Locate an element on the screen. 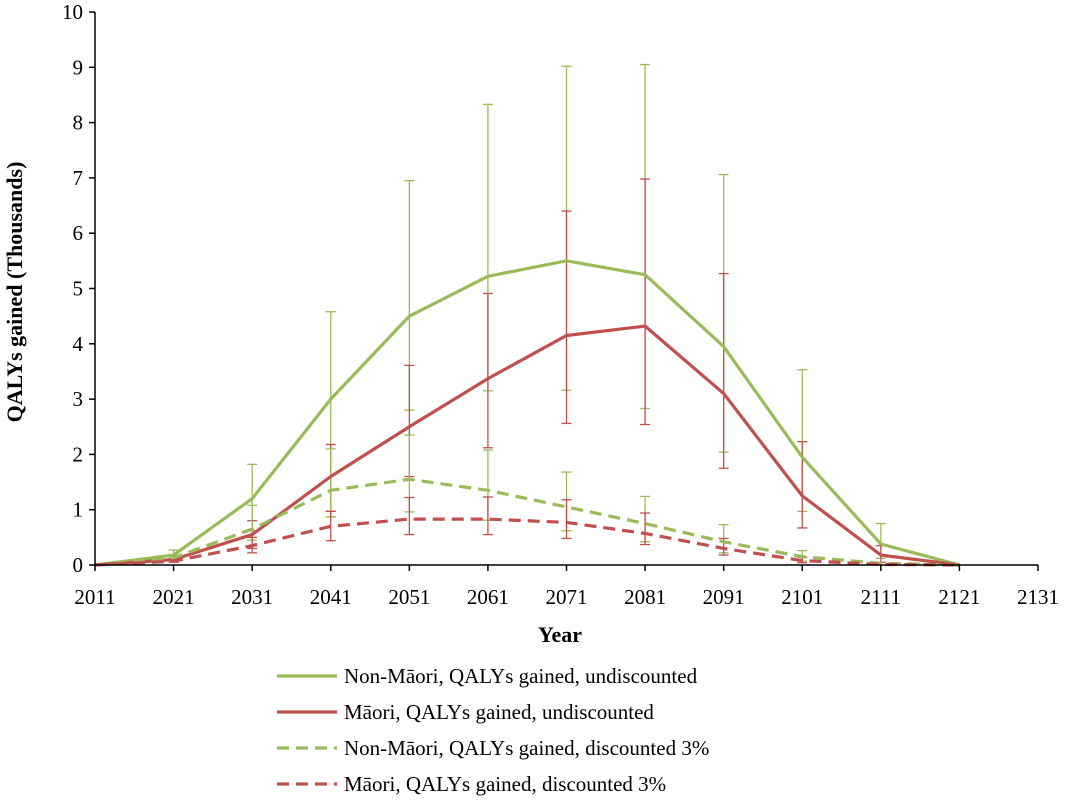 Image resolution: width=1068 pixels, height=800 pixels. y-tick-label: 5 is located at coordinates (78, 289).